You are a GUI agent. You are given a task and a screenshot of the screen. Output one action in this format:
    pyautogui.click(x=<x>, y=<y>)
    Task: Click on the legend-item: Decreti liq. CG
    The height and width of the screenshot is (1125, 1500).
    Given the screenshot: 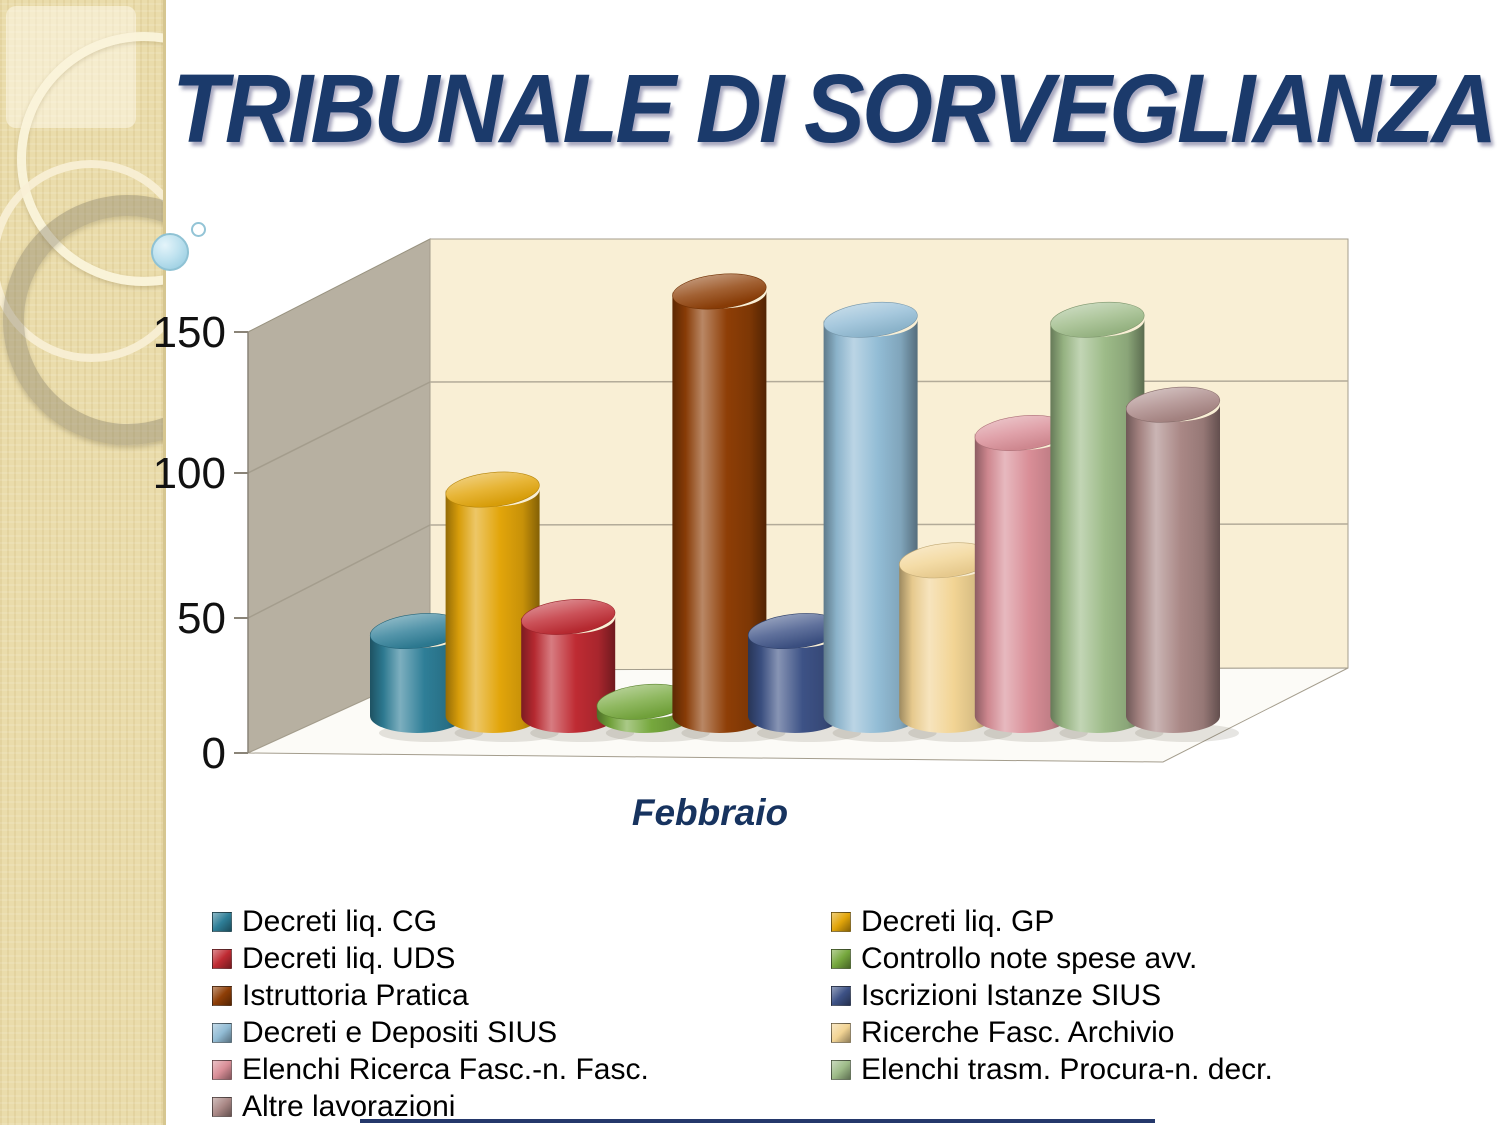 What is the action you would take?
    pyautogui.click(x=430, y=921)
    